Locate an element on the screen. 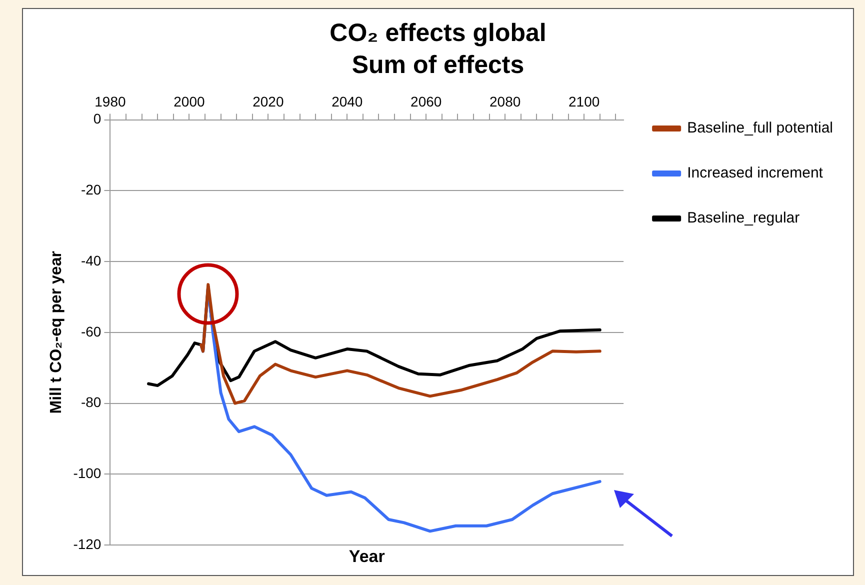 This screenshot has height=585, width=865. legend-label: Baseline_regular is located at coordinates (743, 218).